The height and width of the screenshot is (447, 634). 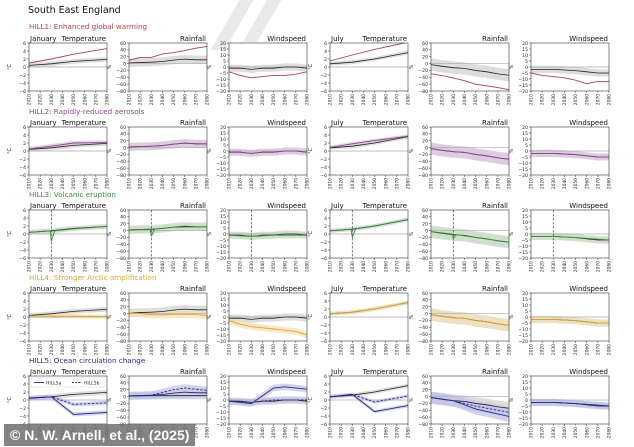 I want to click on scenario-title: HILL1: Enhanced global warming, so click(x=88, y=26).